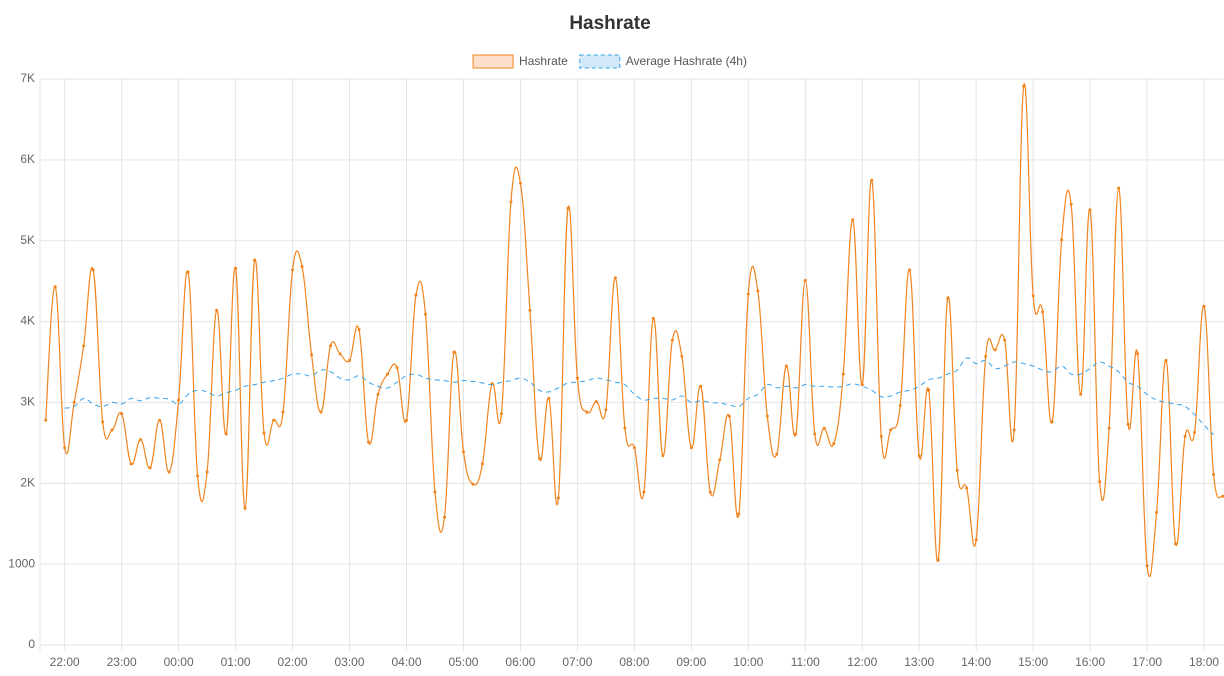 This screenshot has width=1224, height=676. Describe the element at coordinates (27, 159) in the screenshot. I see `y-tick-label: 6K` at that location.